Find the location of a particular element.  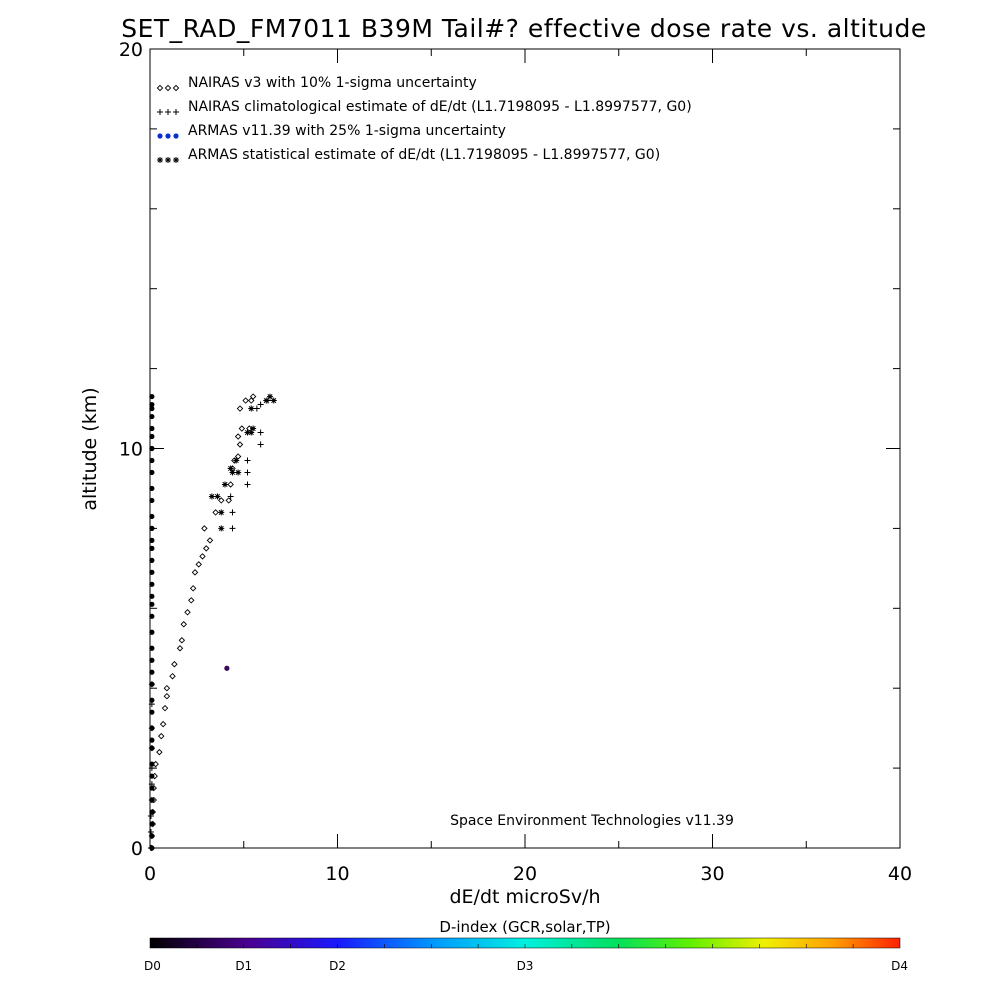

x-tick-label: 30 is located at coordinates (712, 874).